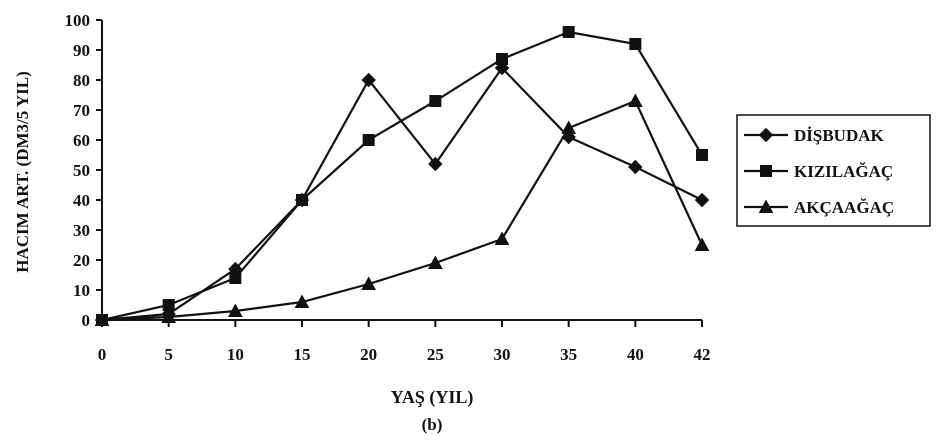 Image resolution: width=936 pixels, height=446 pixels. What do you see at coordinates (843, 171) in the screenshot?
I see `legend-label: KIZILAĞAÇ` at bounding box center [843, 171].